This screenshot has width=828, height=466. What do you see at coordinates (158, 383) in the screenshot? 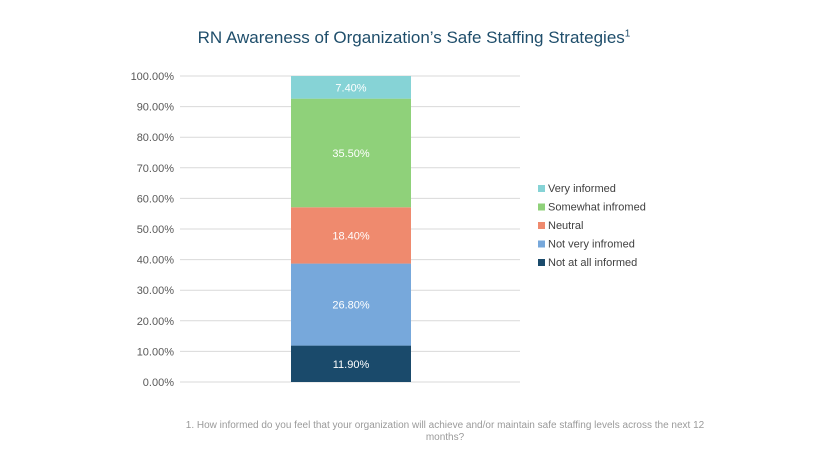
I see `y-tick-label: 0.00%` at bounding box center [158, 383].